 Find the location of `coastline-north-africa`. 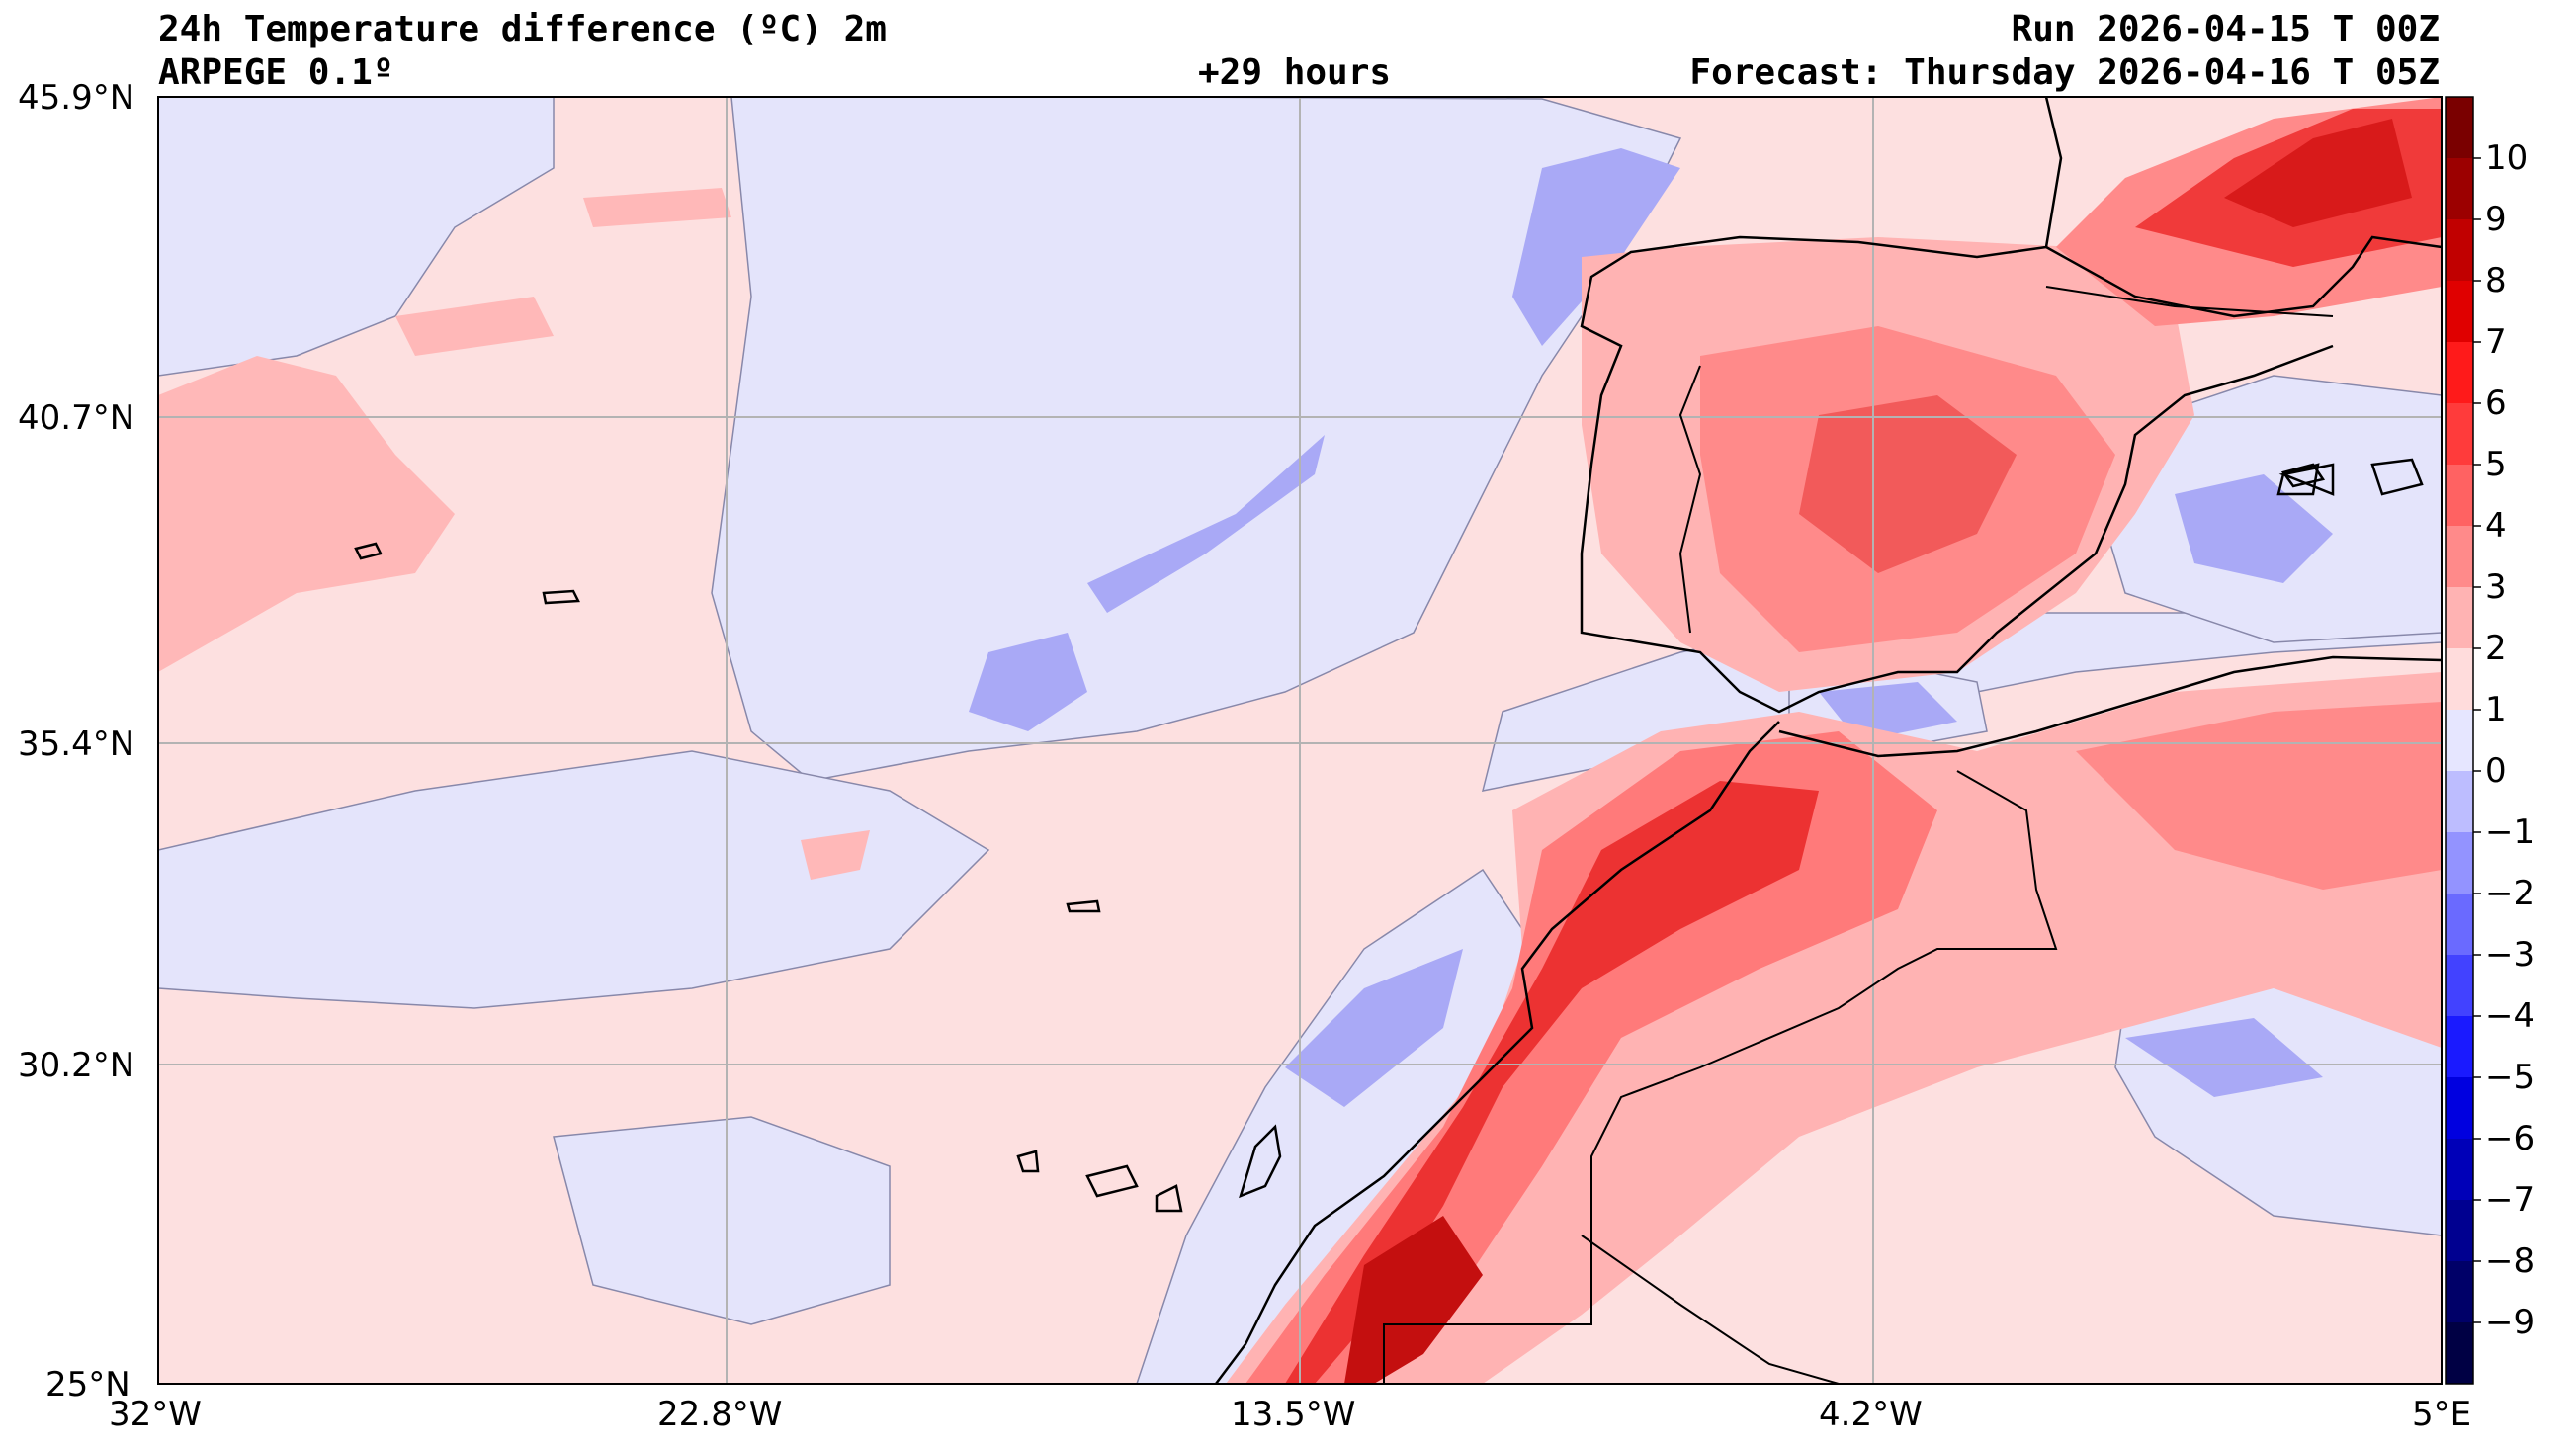

coastline-north-africa is located at coordinates (1497, 1052).